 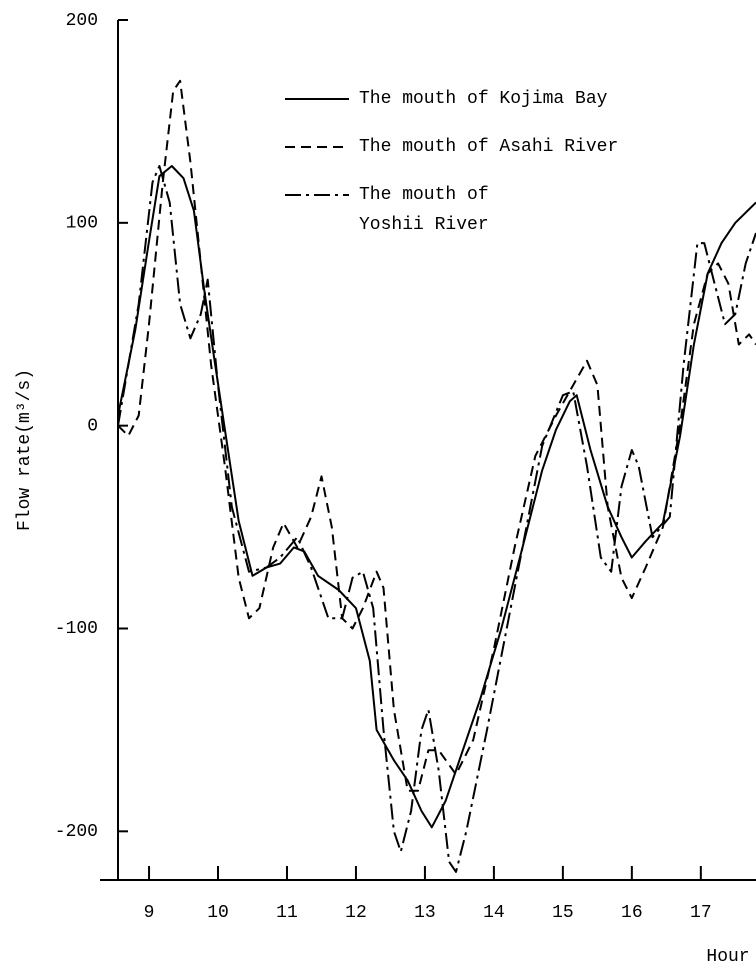 I want to click on legend-label: The mouth of Yoshii River, so click(x=424, y=210).